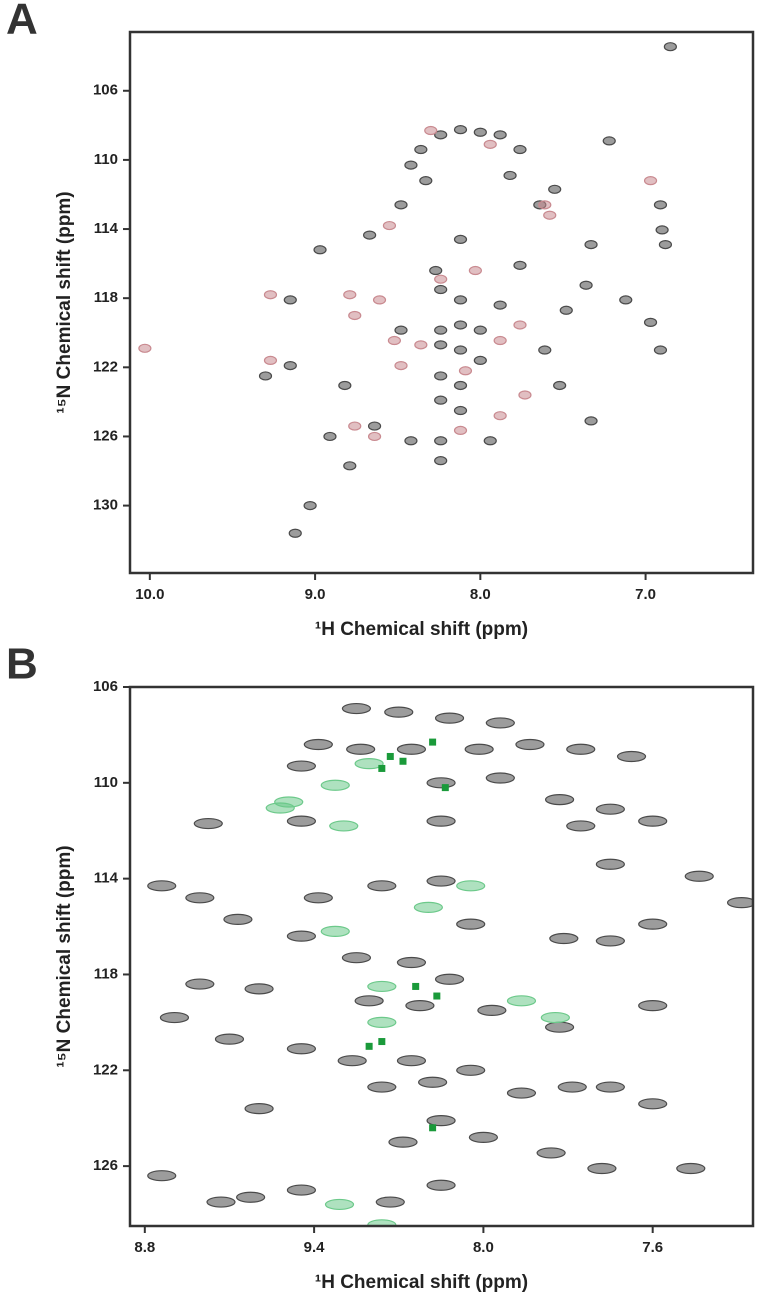 The image size is (760, 1298). Describe the element at coordinates (105, 1069) in the screenshot. I see `y-tick-label: 122` at that location.